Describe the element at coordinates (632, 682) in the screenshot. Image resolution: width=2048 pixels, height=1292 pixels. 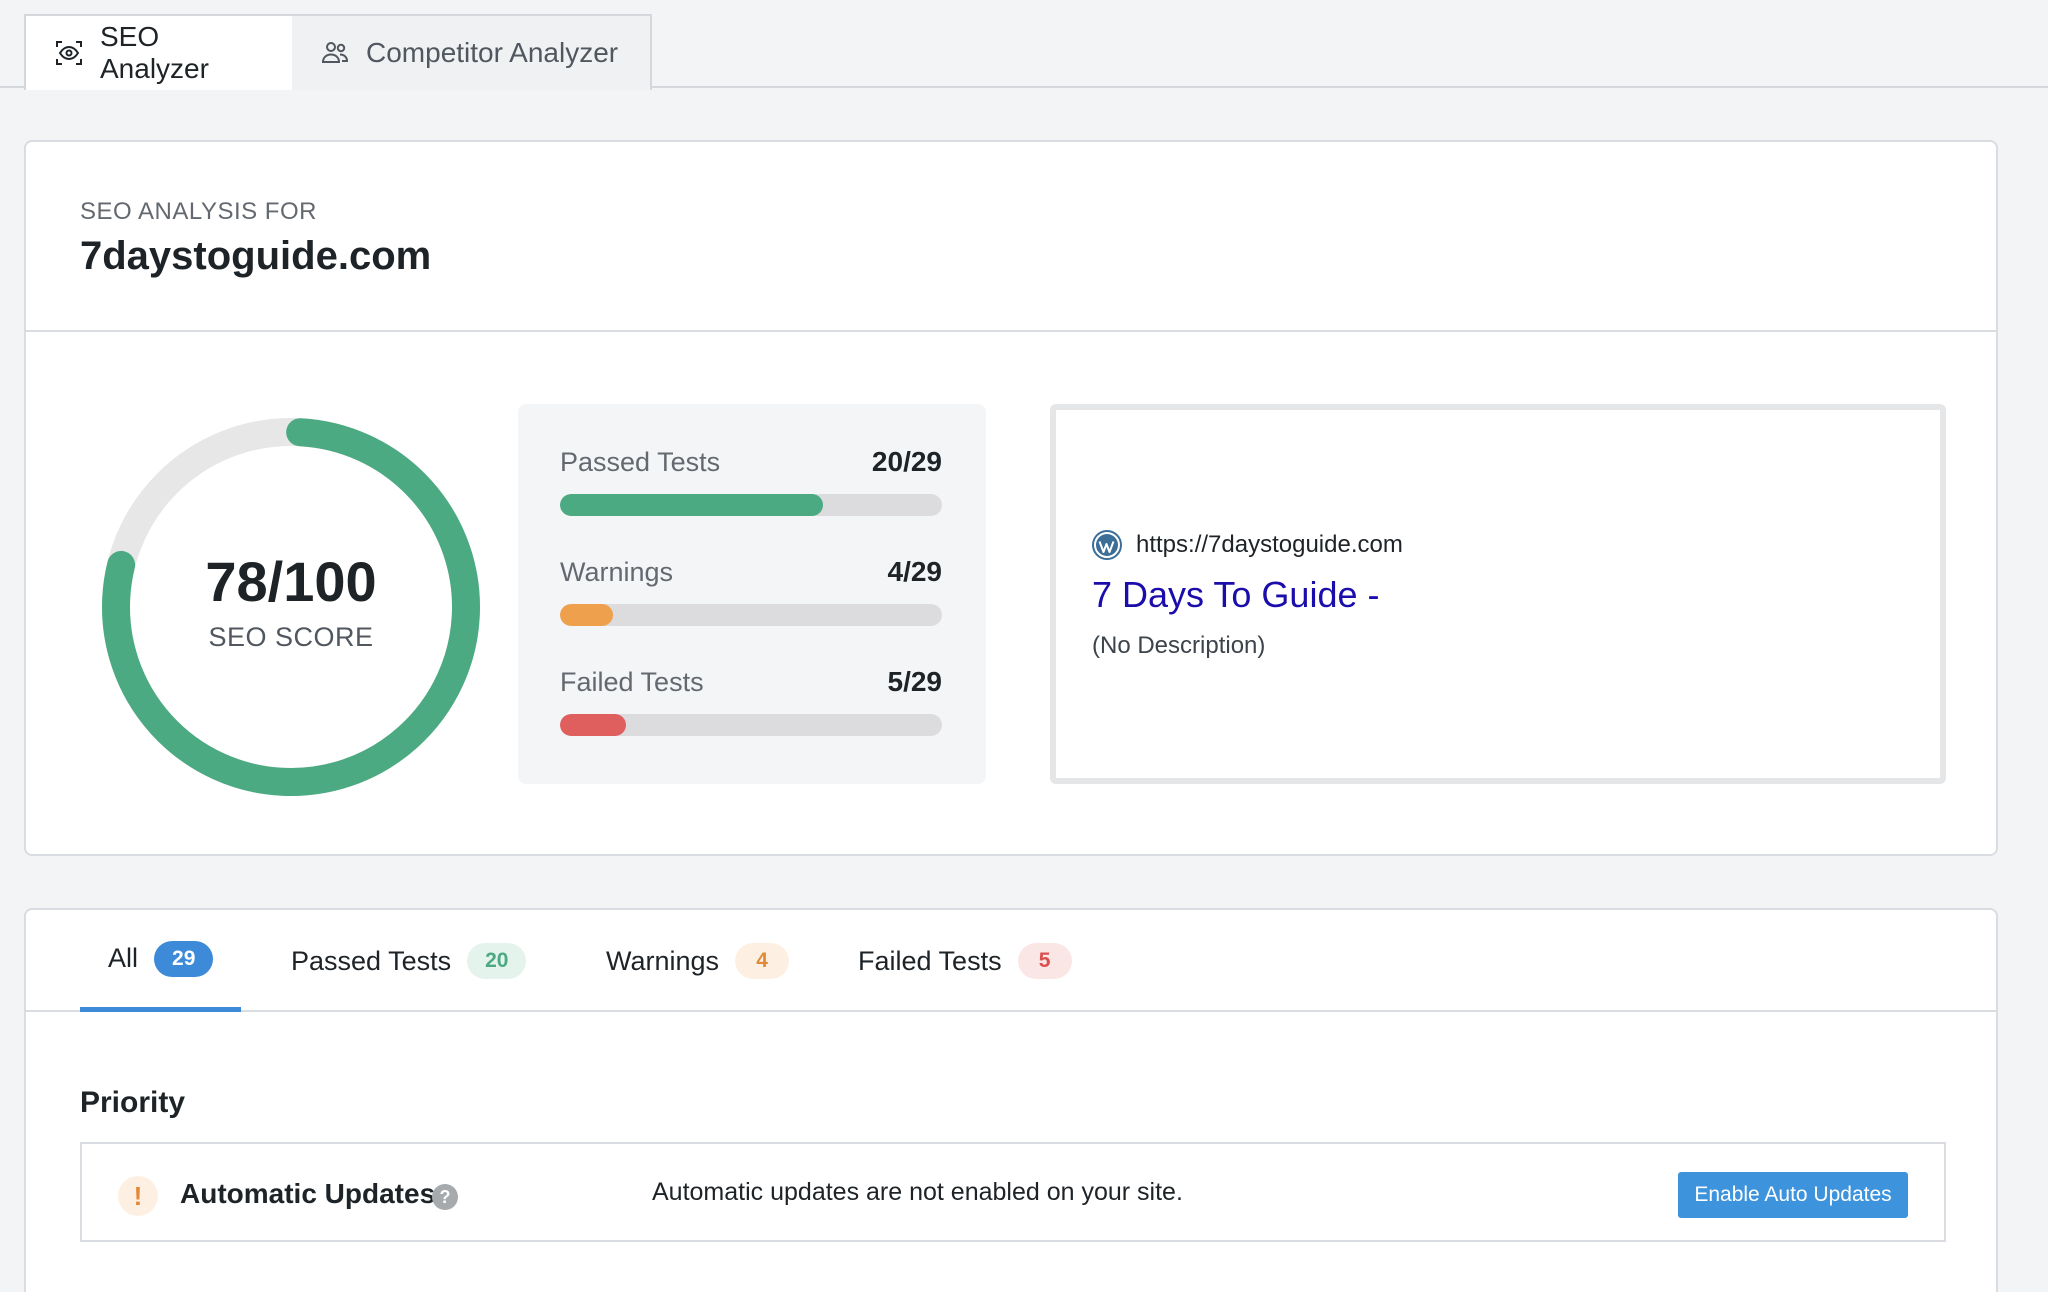
I see `stat-name: Failed Tests` at that location.